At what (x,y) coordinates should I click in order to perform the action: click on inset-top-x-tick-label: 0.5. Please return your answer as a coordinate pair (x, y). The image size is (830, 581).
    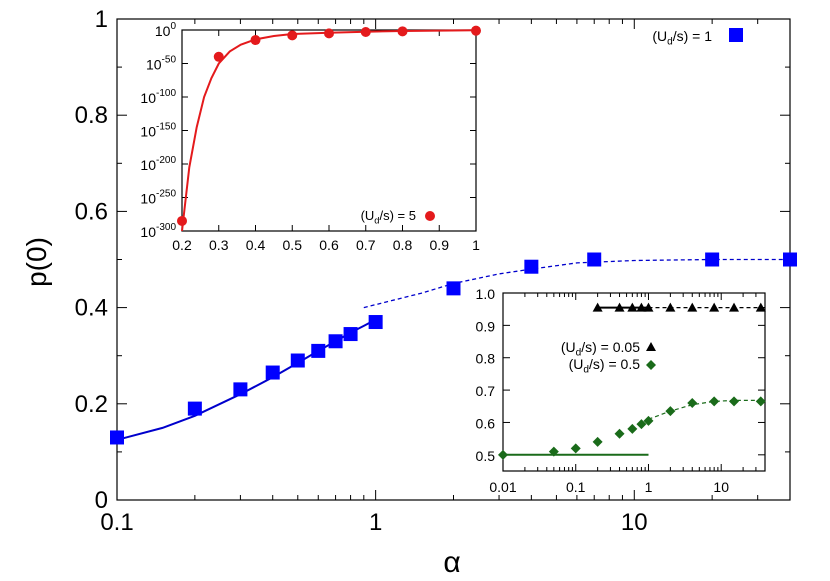
    Looking at the image, I should click on (293, 245).